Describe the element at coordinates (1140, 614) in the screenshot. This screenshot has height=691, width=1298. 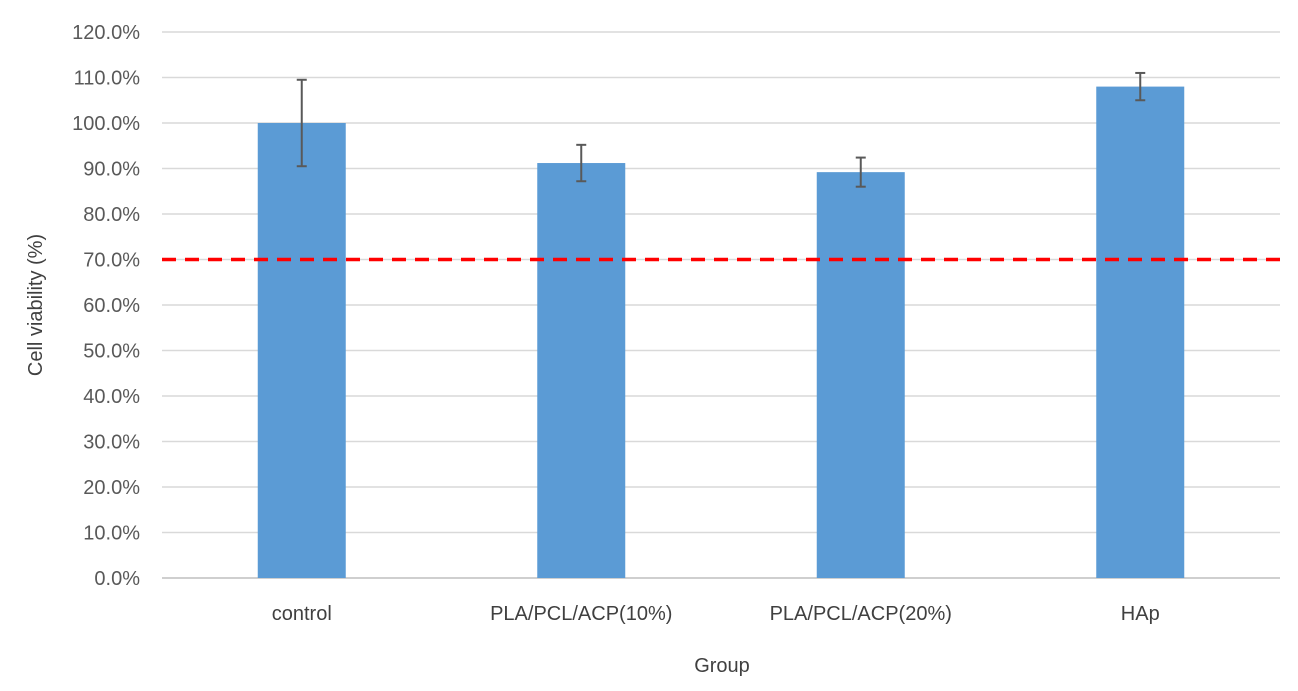
I see `category-label: HAp` at that location.